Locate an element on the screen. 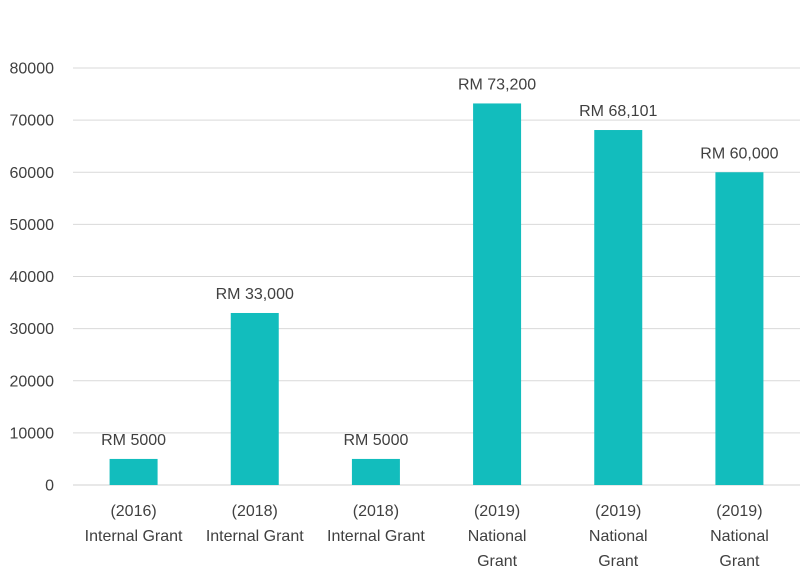  y-tick-label: 0 is located at coordinates (49, 486).